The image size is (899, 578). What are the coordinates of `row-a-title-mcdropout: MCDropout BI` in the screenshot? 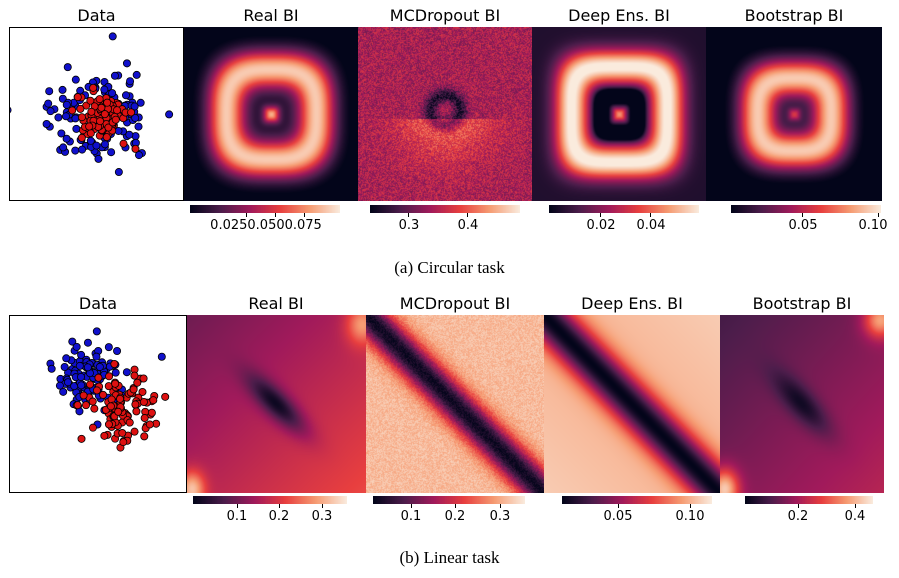 It's located at (445, 15).